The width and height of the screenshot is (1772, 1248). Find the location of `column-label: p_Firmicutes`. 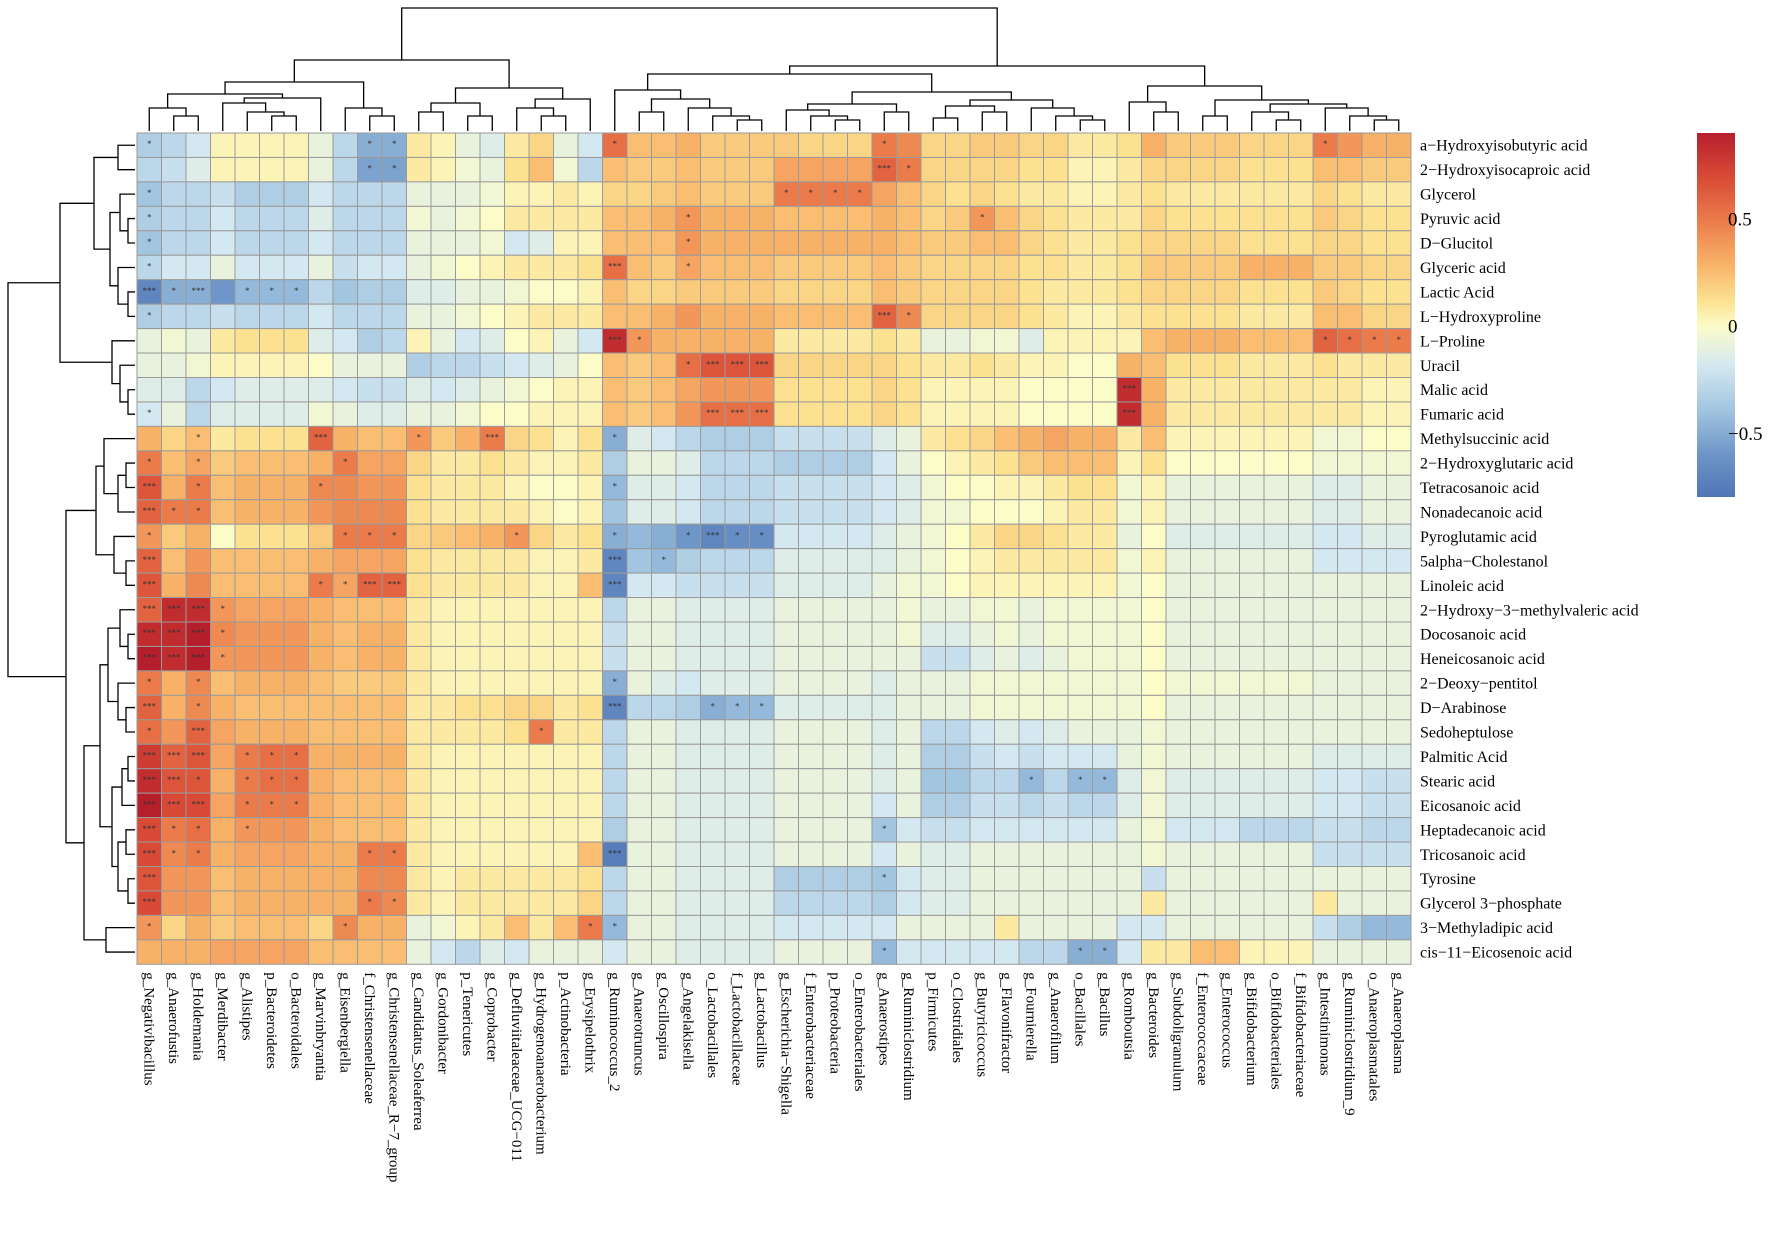

column-label: p_Firmicutes is located at coordinates (932, 1011).